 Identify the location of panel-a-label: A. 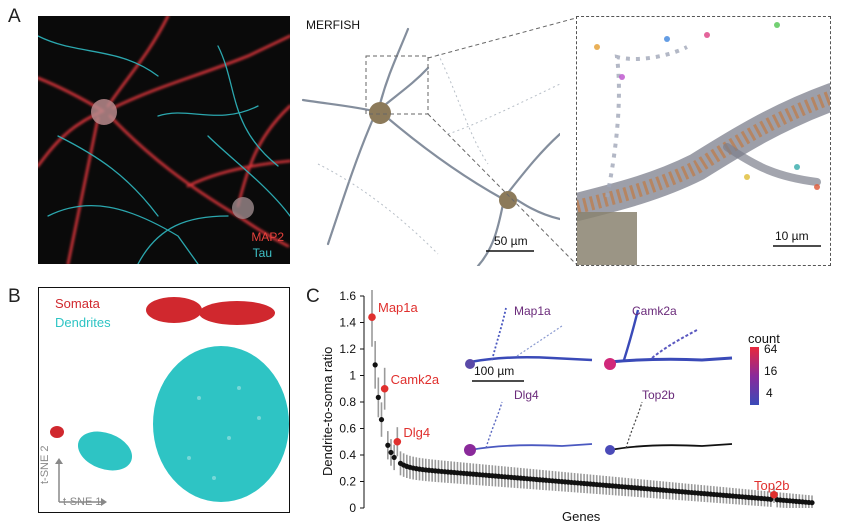
(14, 16).